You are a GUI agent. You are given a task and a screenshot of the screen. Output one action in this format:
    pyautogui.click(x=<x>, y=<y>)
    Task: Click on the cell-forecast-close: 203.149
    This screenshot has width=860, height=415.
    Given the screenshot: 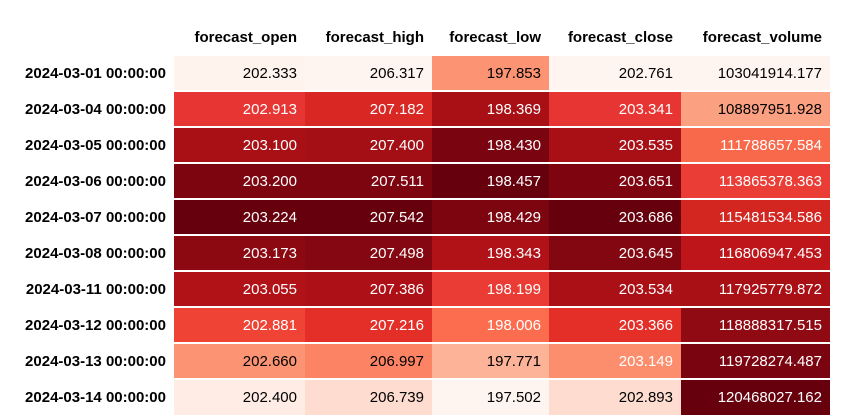 What is the action you would take?
    pyautogui.click(x=615, y=361)
    